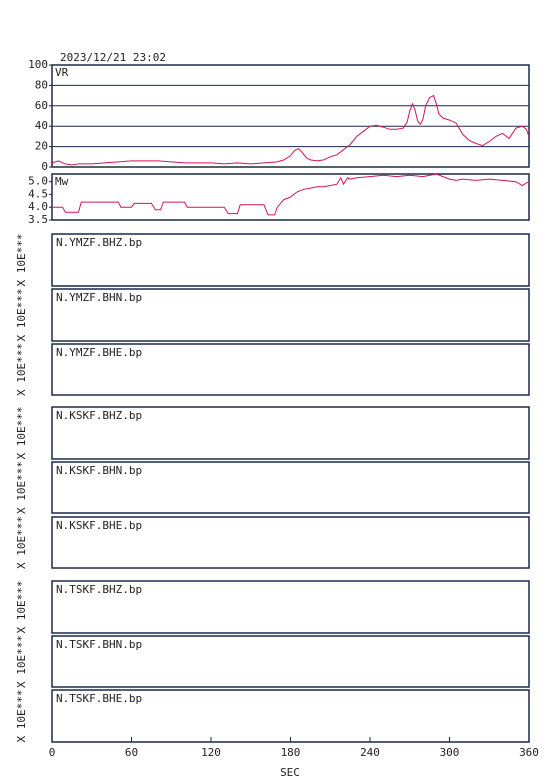 This screenshot has width=554, height=781. Describe the element at coordinates (99, 415) in the screenshot. I see `panel-label: N.KSKF.BHZ.bp` at that location.